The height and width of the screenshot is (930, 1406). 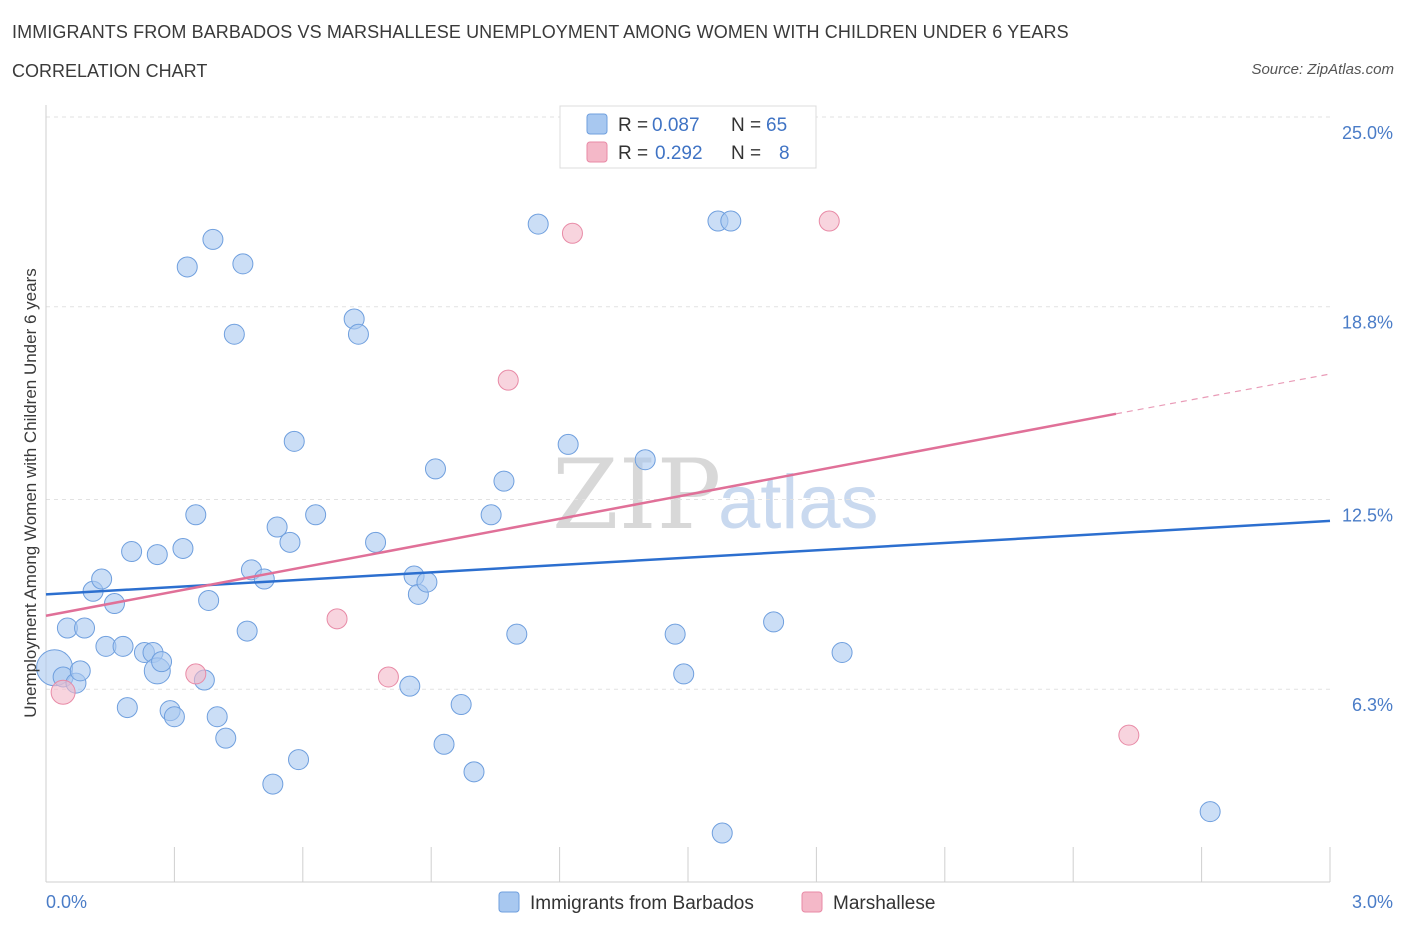 What do you see at coordinates (1223, 394) in the screenshot?
I see `marshallese-trend-extension` at bounding box center [1223, 394].